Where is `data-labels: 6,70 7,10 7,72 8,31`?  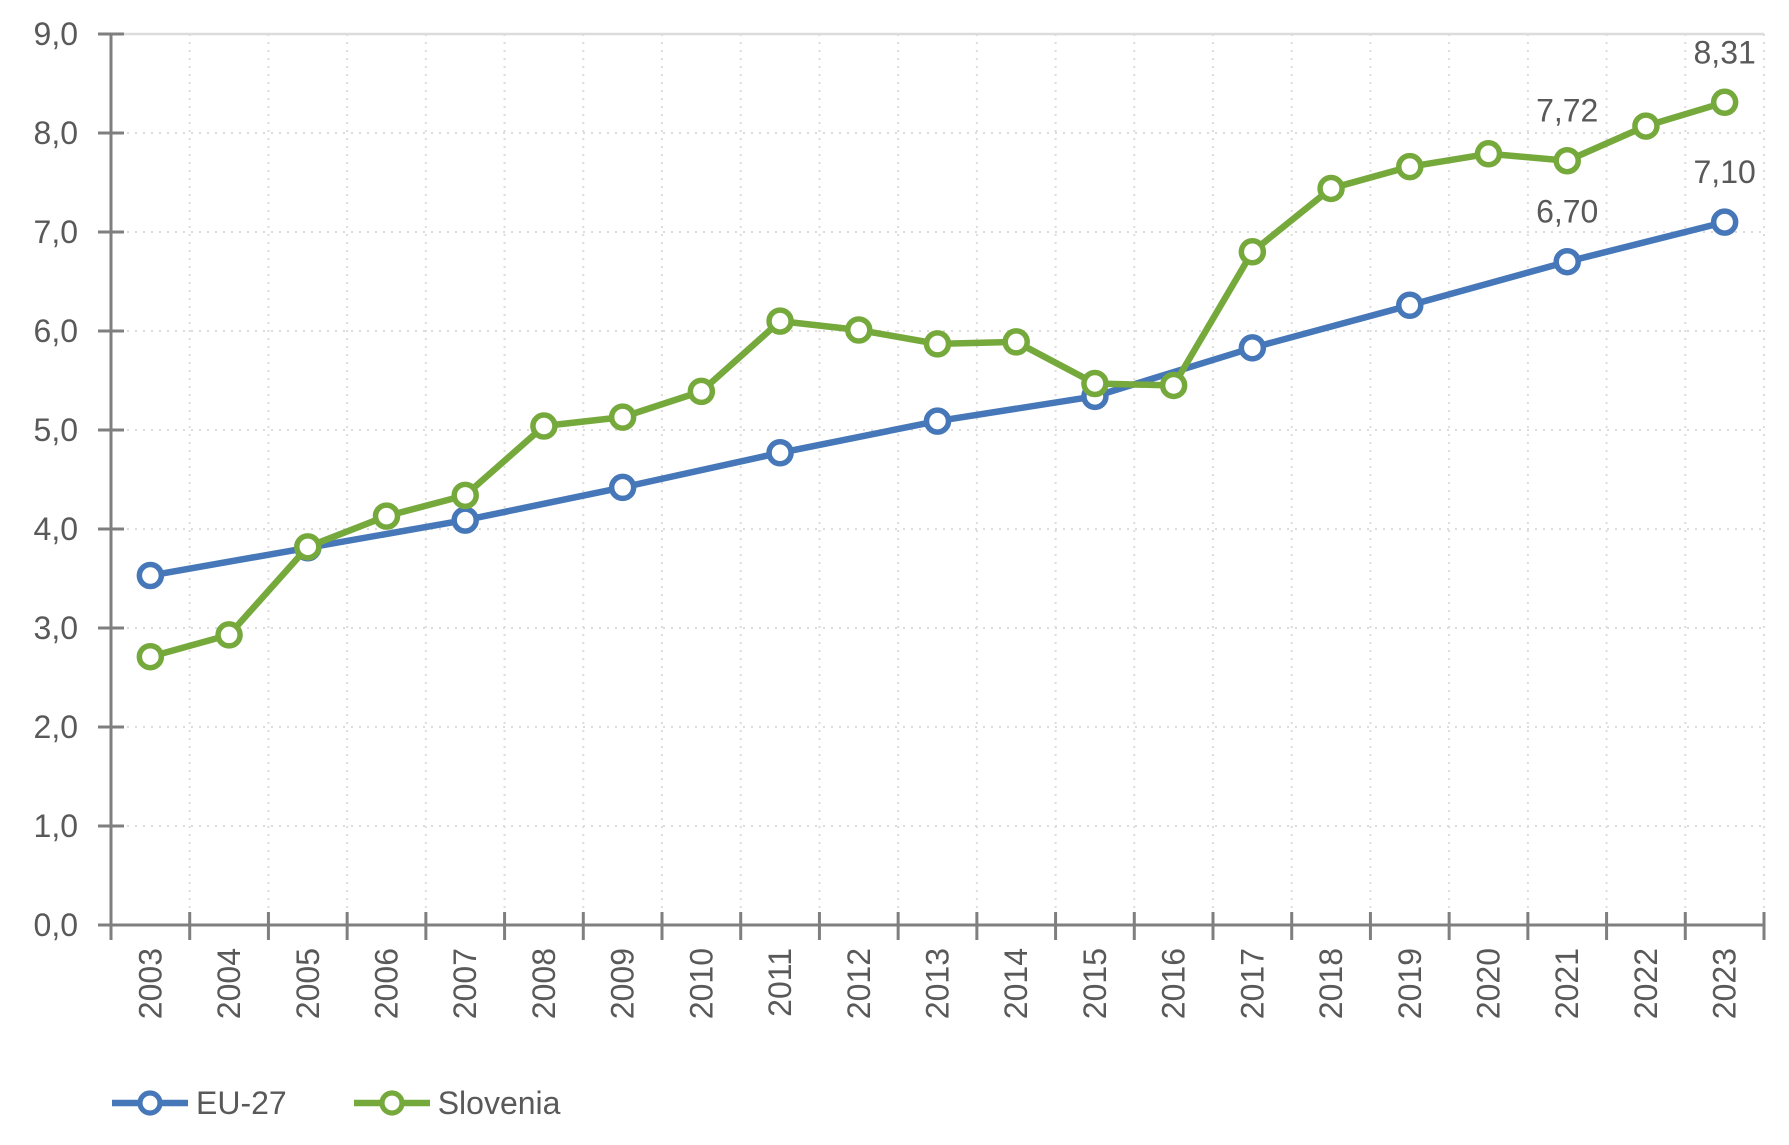
data-labels: 6,70 7,10 7,72 8,31 is located at coordinates (1646, 131).